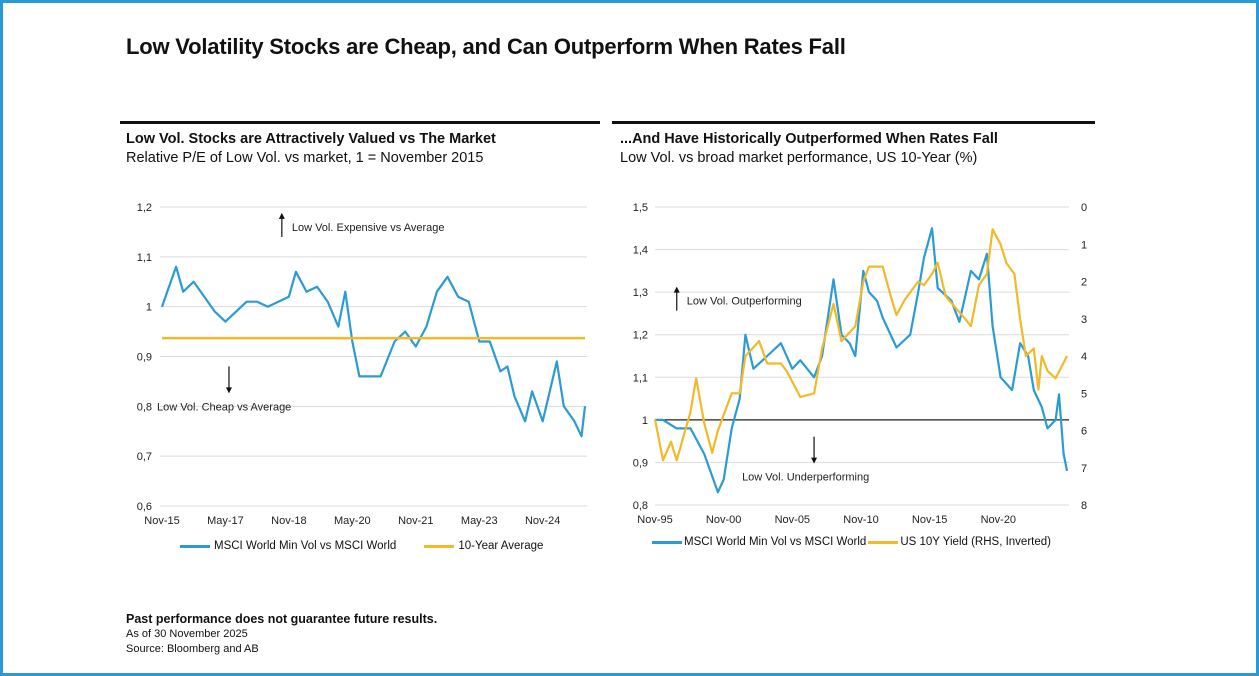 The width and height of the screenshot is (1259, 676). What do you see at coordinates (998, 520) in the screenshot?
I see `x-tick-label: Nov-20` at bounding box center [998, 520].